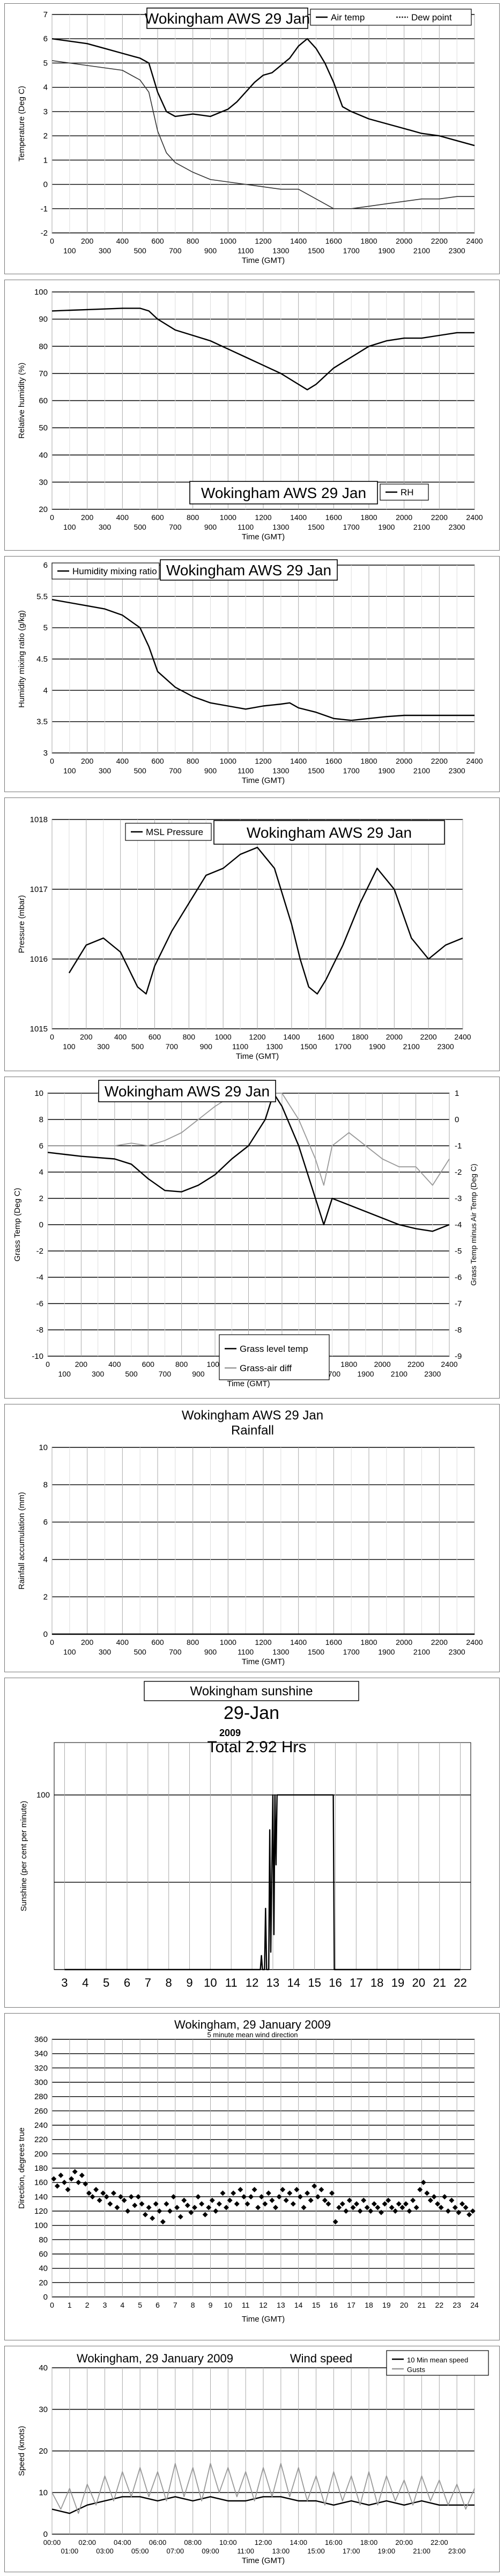 Image resolution: width=504 pixels, height=2576 pixels. What do you see at coordinates (39, 1303) in the screenshot?
I see `y-tick-label: -6` at bounding box center [39, 1303].